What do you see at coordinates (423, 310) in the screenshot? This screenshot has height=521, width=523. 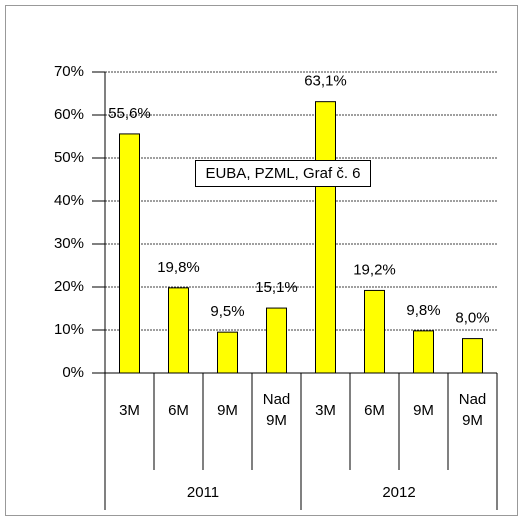 I see `value-label: 9,8%` at bounding box center [423, 310].